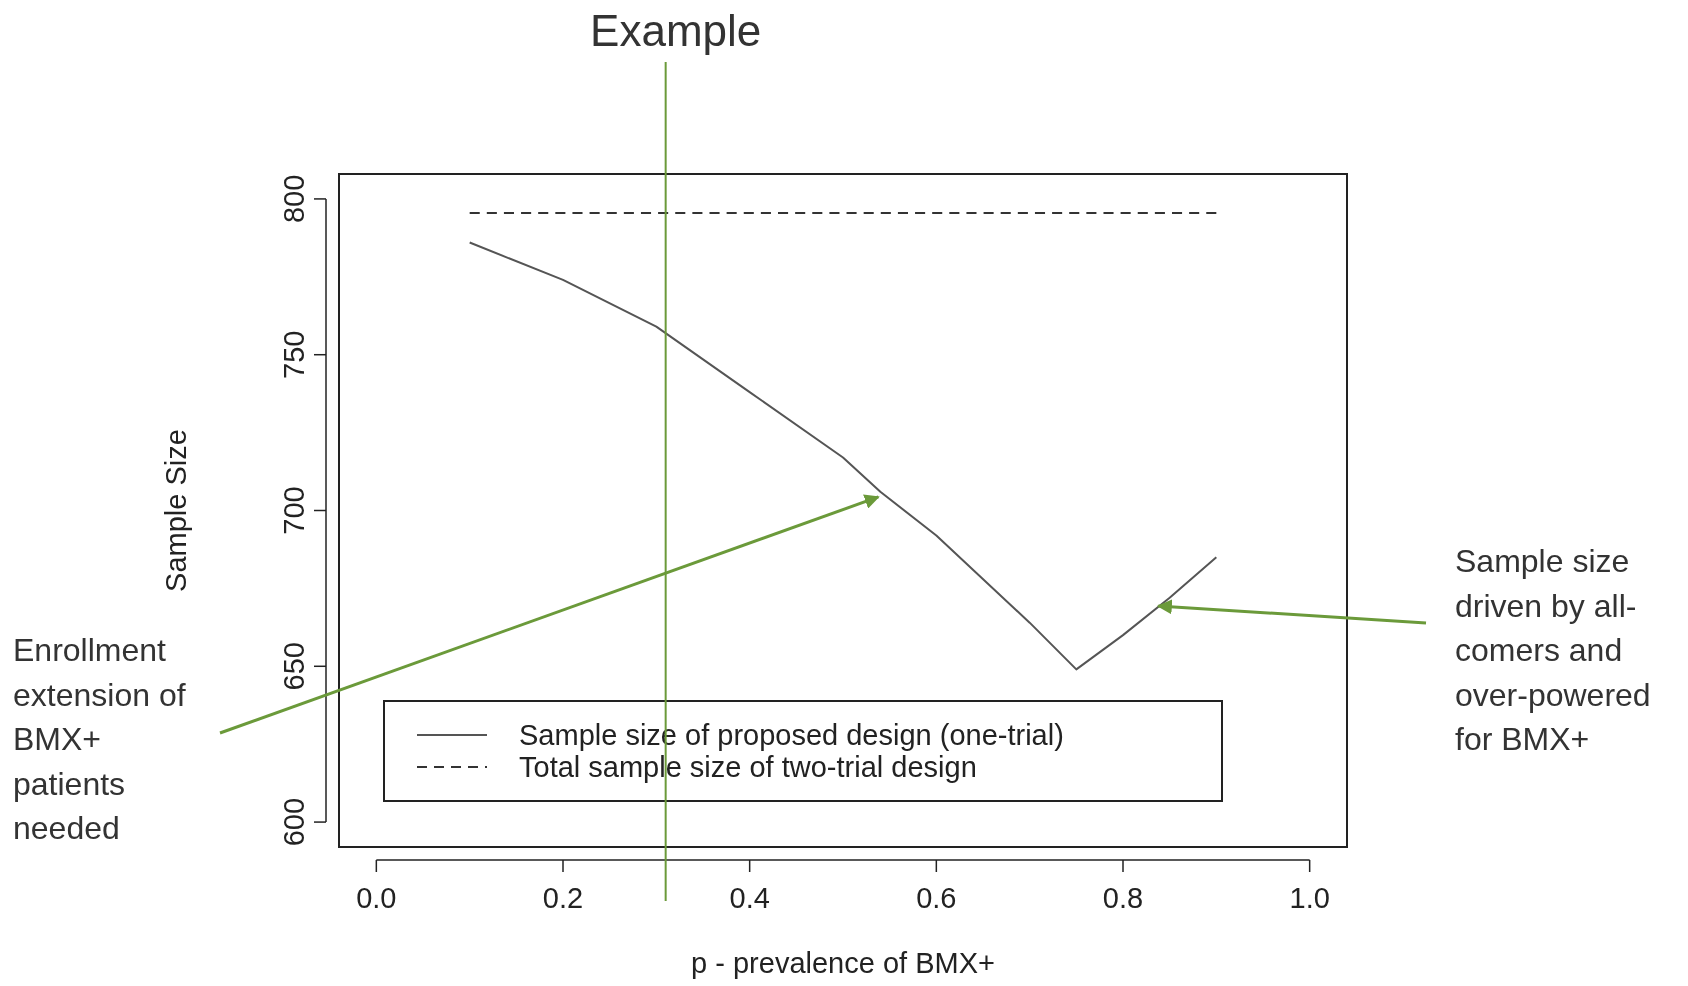 The width and height of the screenshot is (1688, 986). What do you see at coordinates (294, 510) in the screenshot?
I see `y-tick-label: 700` at bounding box center [294, 510].